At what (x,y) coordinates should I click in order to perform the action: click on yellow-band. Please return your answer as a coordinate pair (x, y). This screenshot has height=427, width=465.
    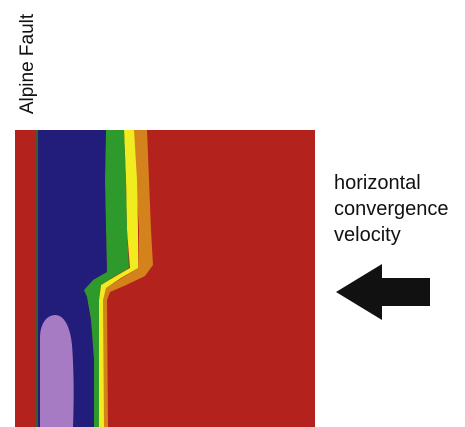
    Looking at the image, I should click on (118, 278).